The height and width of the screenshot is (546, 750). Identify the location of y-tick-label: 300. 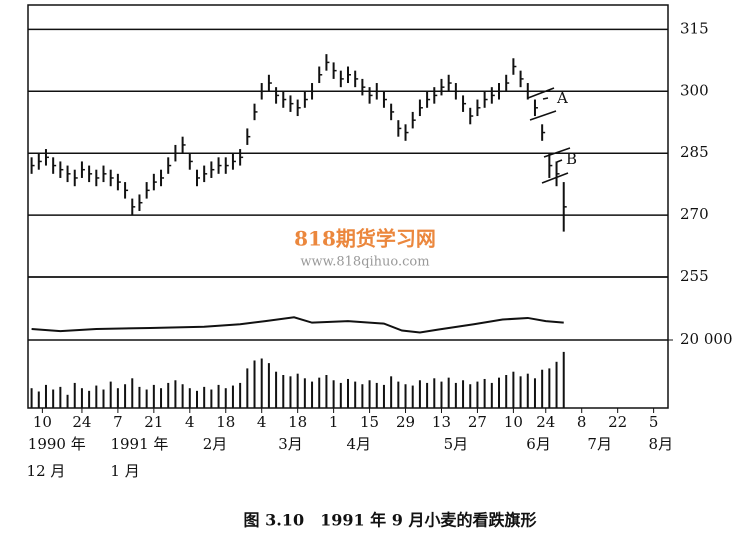
(694, 90).